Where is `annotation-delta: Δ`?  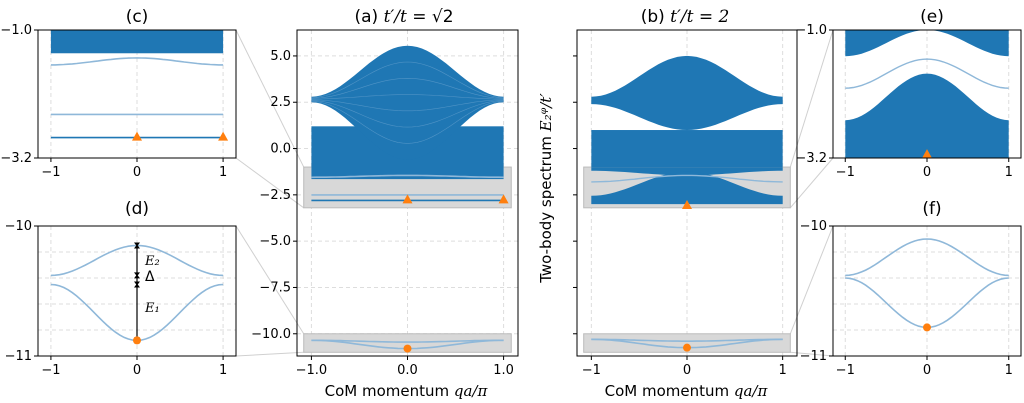
annotation-delta: Δ is located at coordinates (150, 277).